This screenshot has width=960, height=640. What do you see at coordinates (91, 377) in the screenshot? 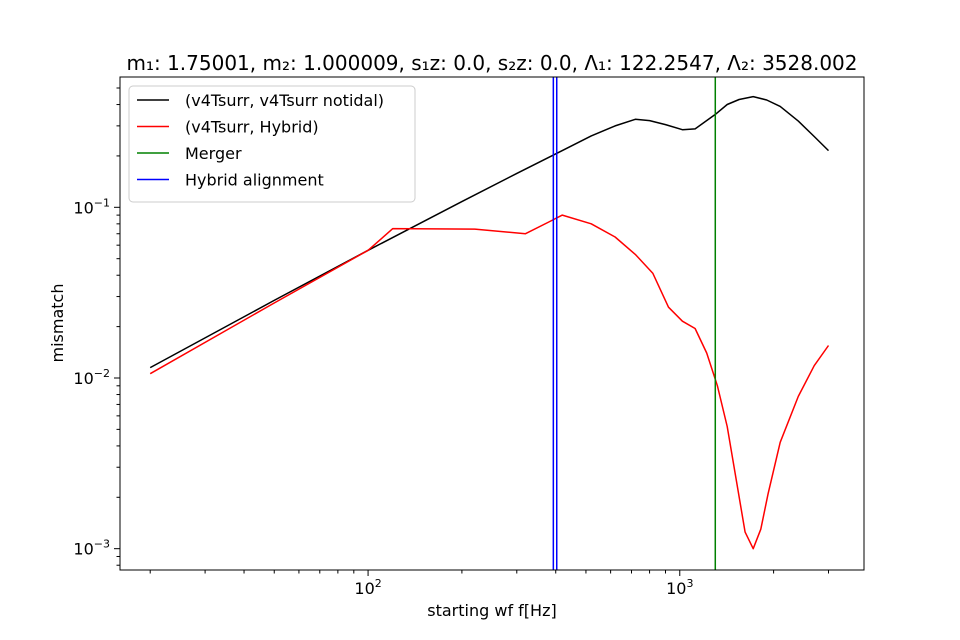
I see `y-tick-label: 10⁻²` at bounding box center [91, 377].